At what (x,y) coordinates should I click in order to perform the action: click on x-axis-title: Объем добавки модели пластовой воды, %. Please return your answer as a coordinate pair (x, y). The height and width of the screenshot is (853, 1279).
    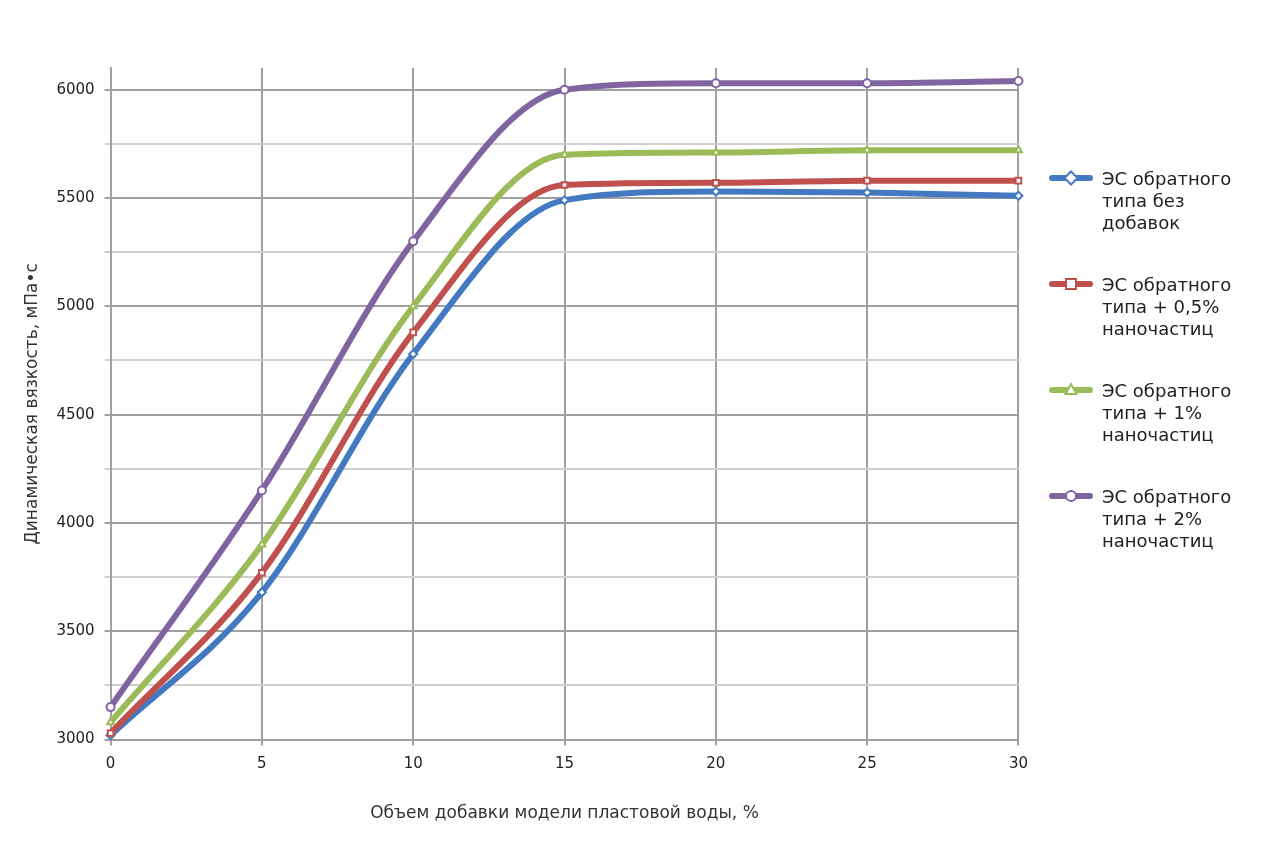
    Looking at the image, I should click on (564, 812).